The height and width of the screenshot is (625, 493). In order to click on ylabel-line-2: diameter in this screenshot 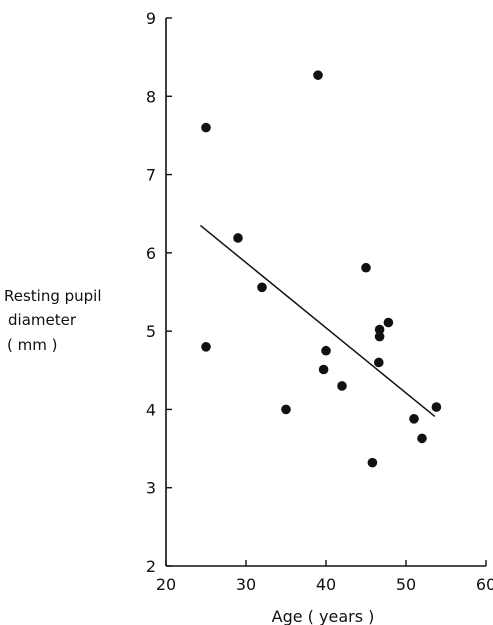, I will do `click(42, 320)`.